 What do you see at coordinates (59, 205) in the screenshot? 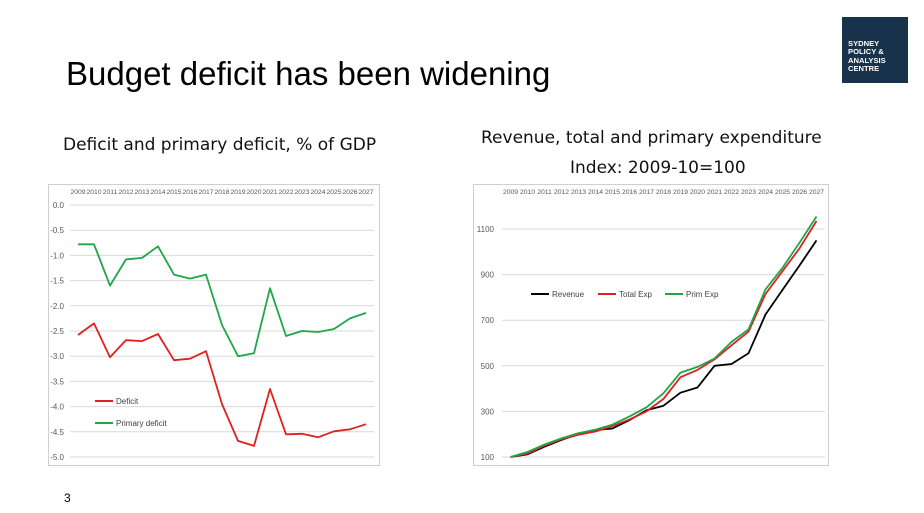
I see `y-tick-label: 0.0` at bounding box center [59, 205].